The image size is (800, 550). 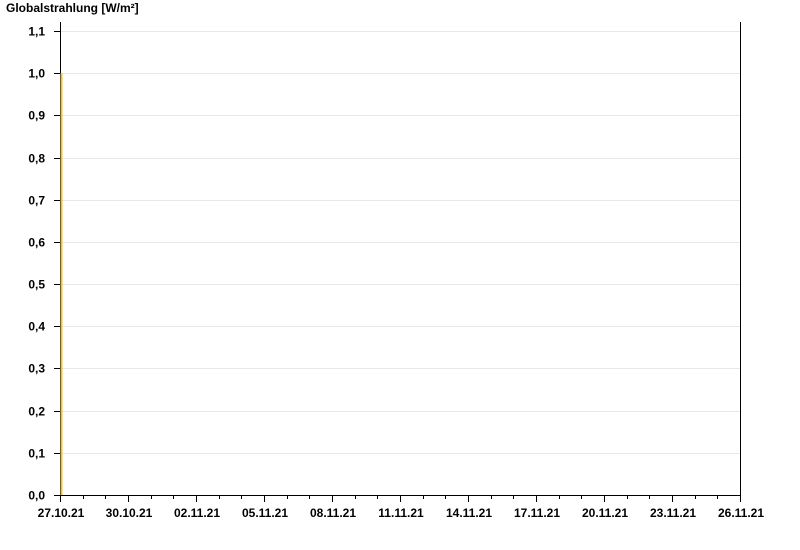 What do you see at coordinates (36, 285) in the screenshot?
I see `y-tick-label: 0,5` at bounding box center [36, 285].